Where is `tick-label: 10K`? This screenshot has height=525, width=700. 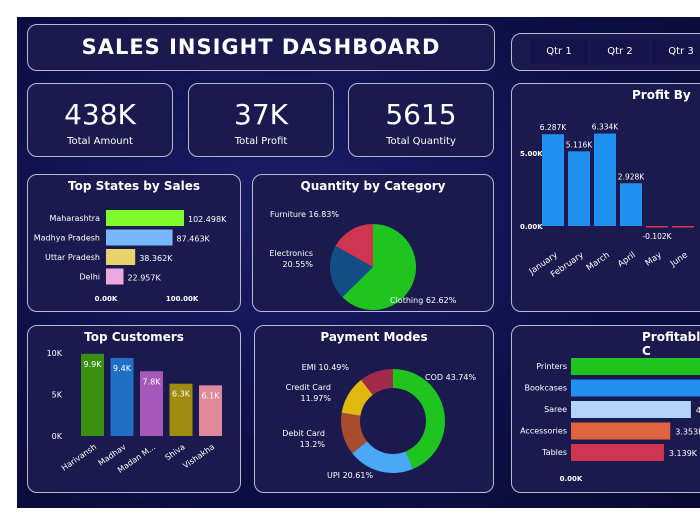
tick-label: 10K is located at coordinates (55, 353).